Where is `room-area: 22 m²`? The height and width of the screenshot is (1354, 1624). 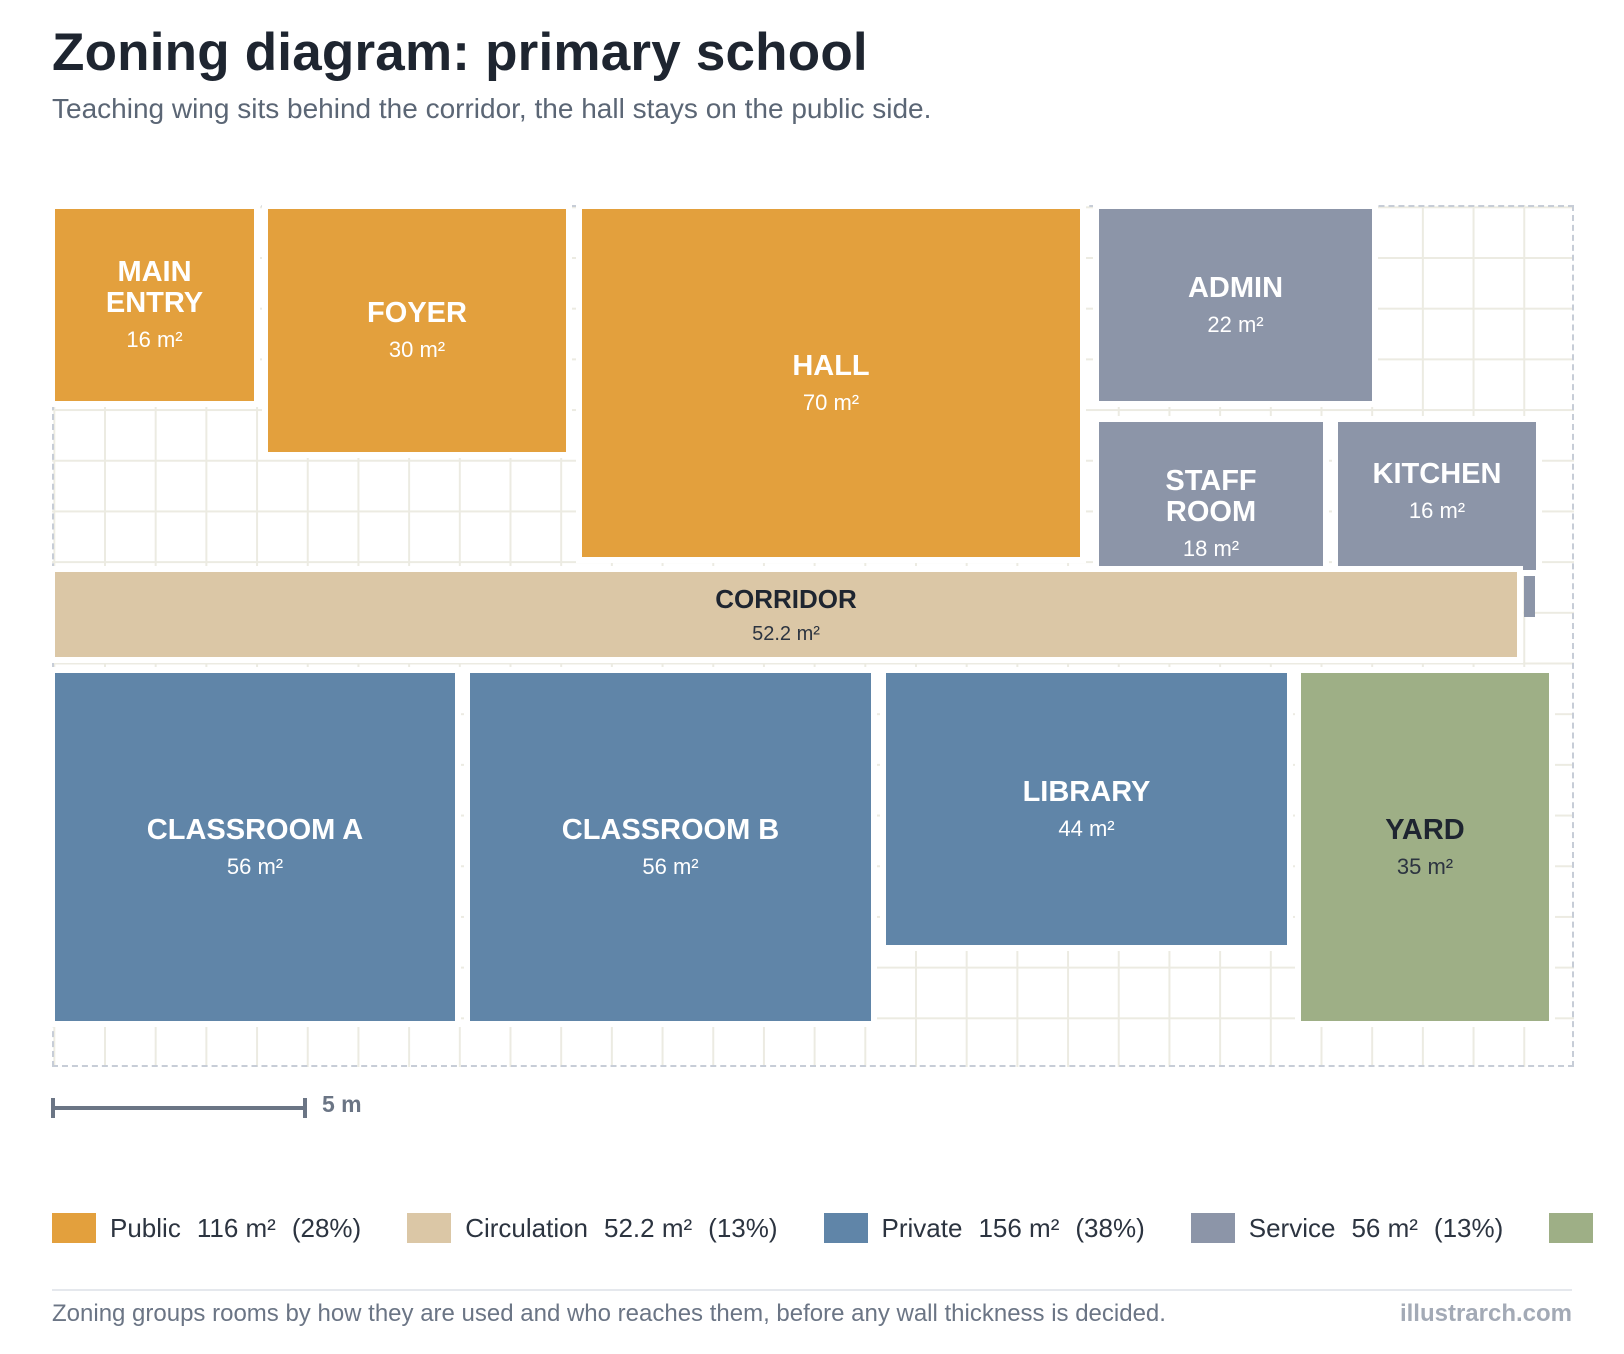
room-area: 22 m² is located at coordinates (1235, 324).